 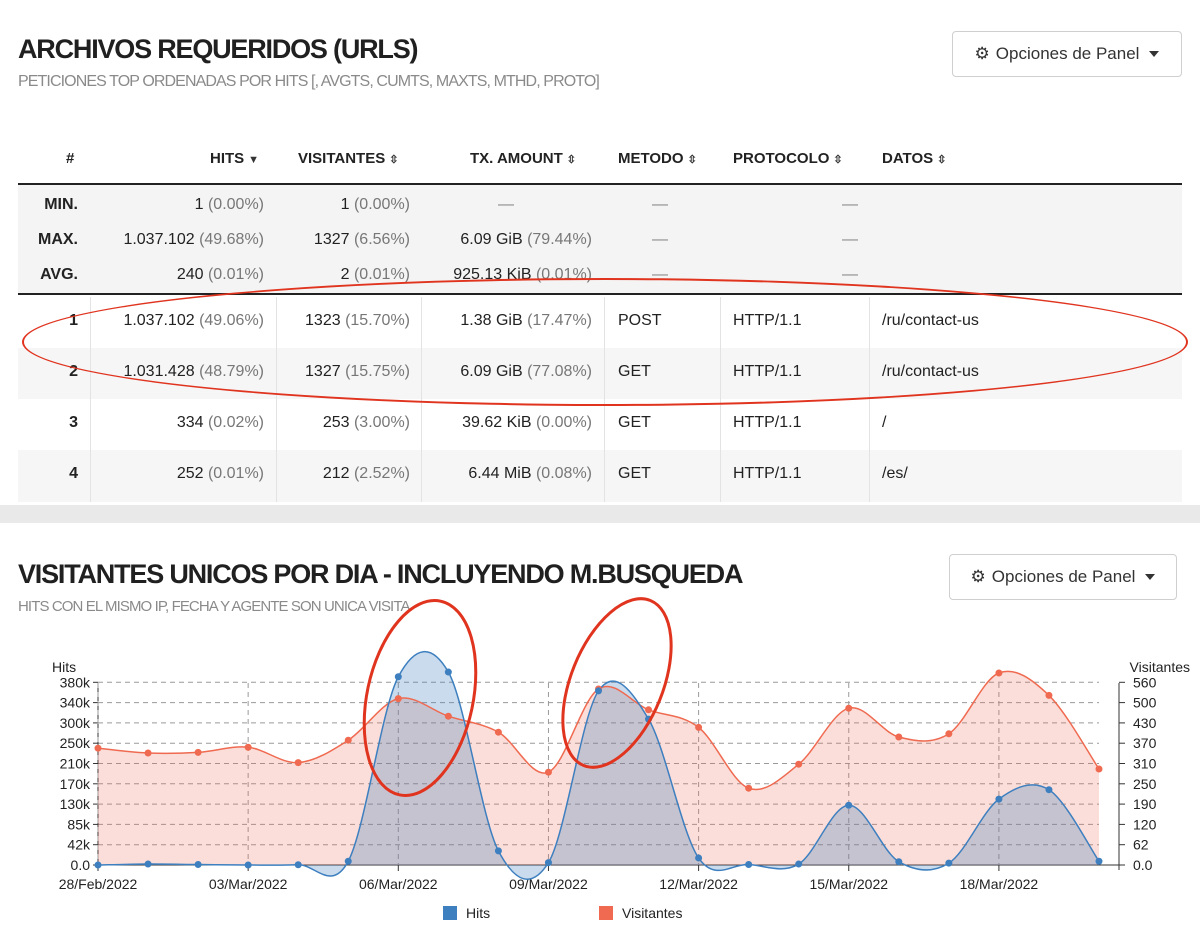 I want to click on row-visitors: 1327 (15.75%), so click(x=345, y=372).